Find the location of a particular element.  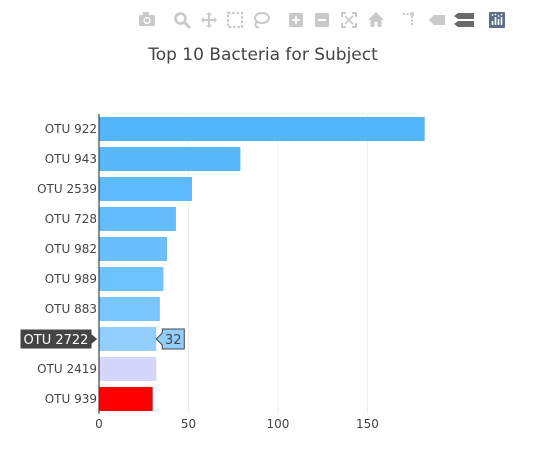

y-tick-label: OTU 728 is located at coordinates (71, 219).